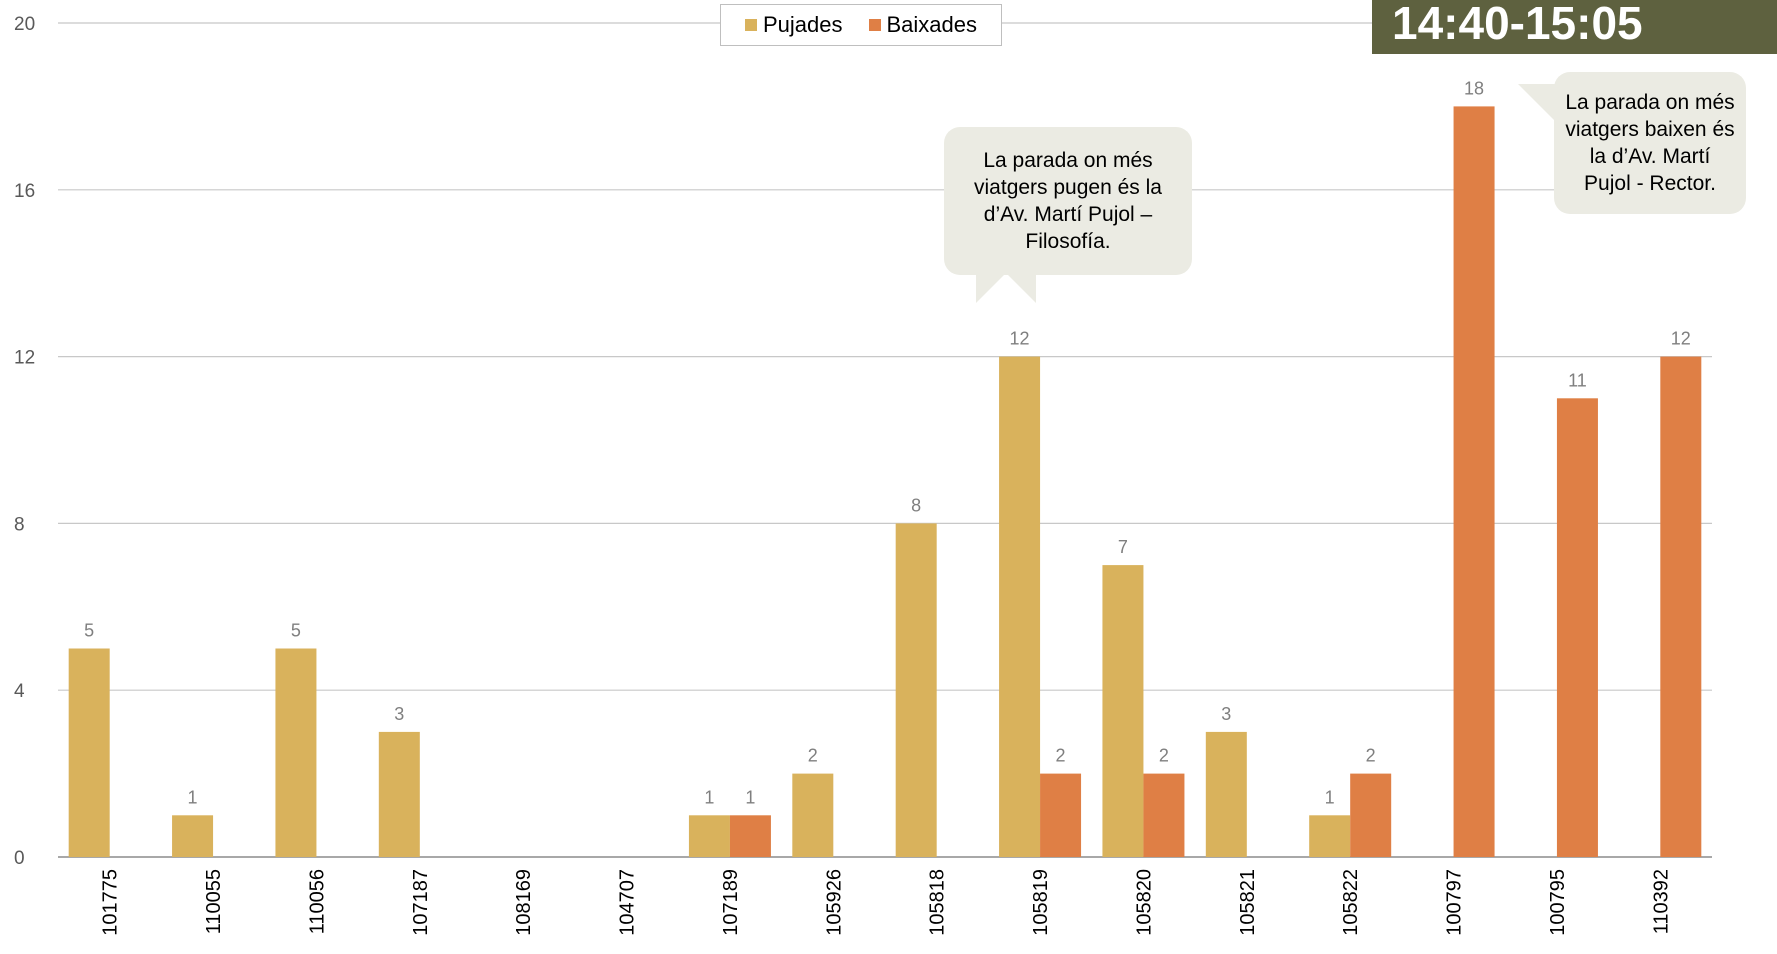  I want to click on data-label: 18, so click(1474, 88).